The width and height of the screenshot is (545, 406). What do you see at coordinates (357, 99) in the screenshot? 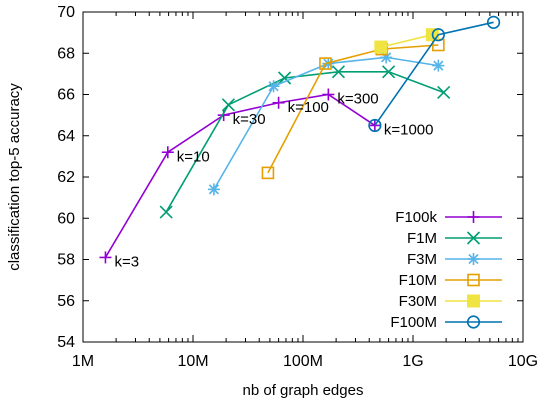
I see `annotation-label: k=300` at bounding box center [357, 99].